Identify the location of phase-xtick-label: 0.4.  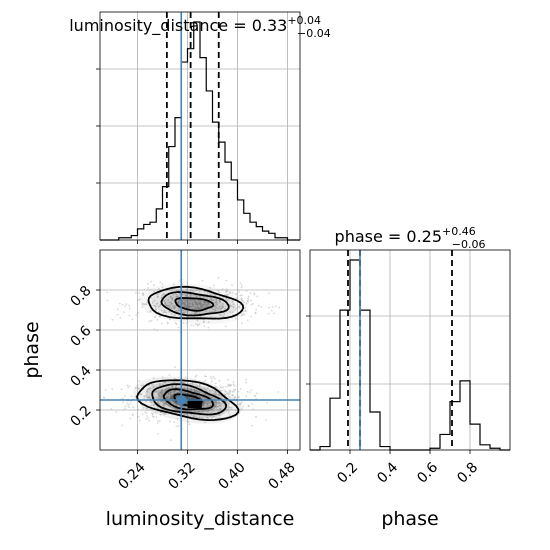
(387, 472).